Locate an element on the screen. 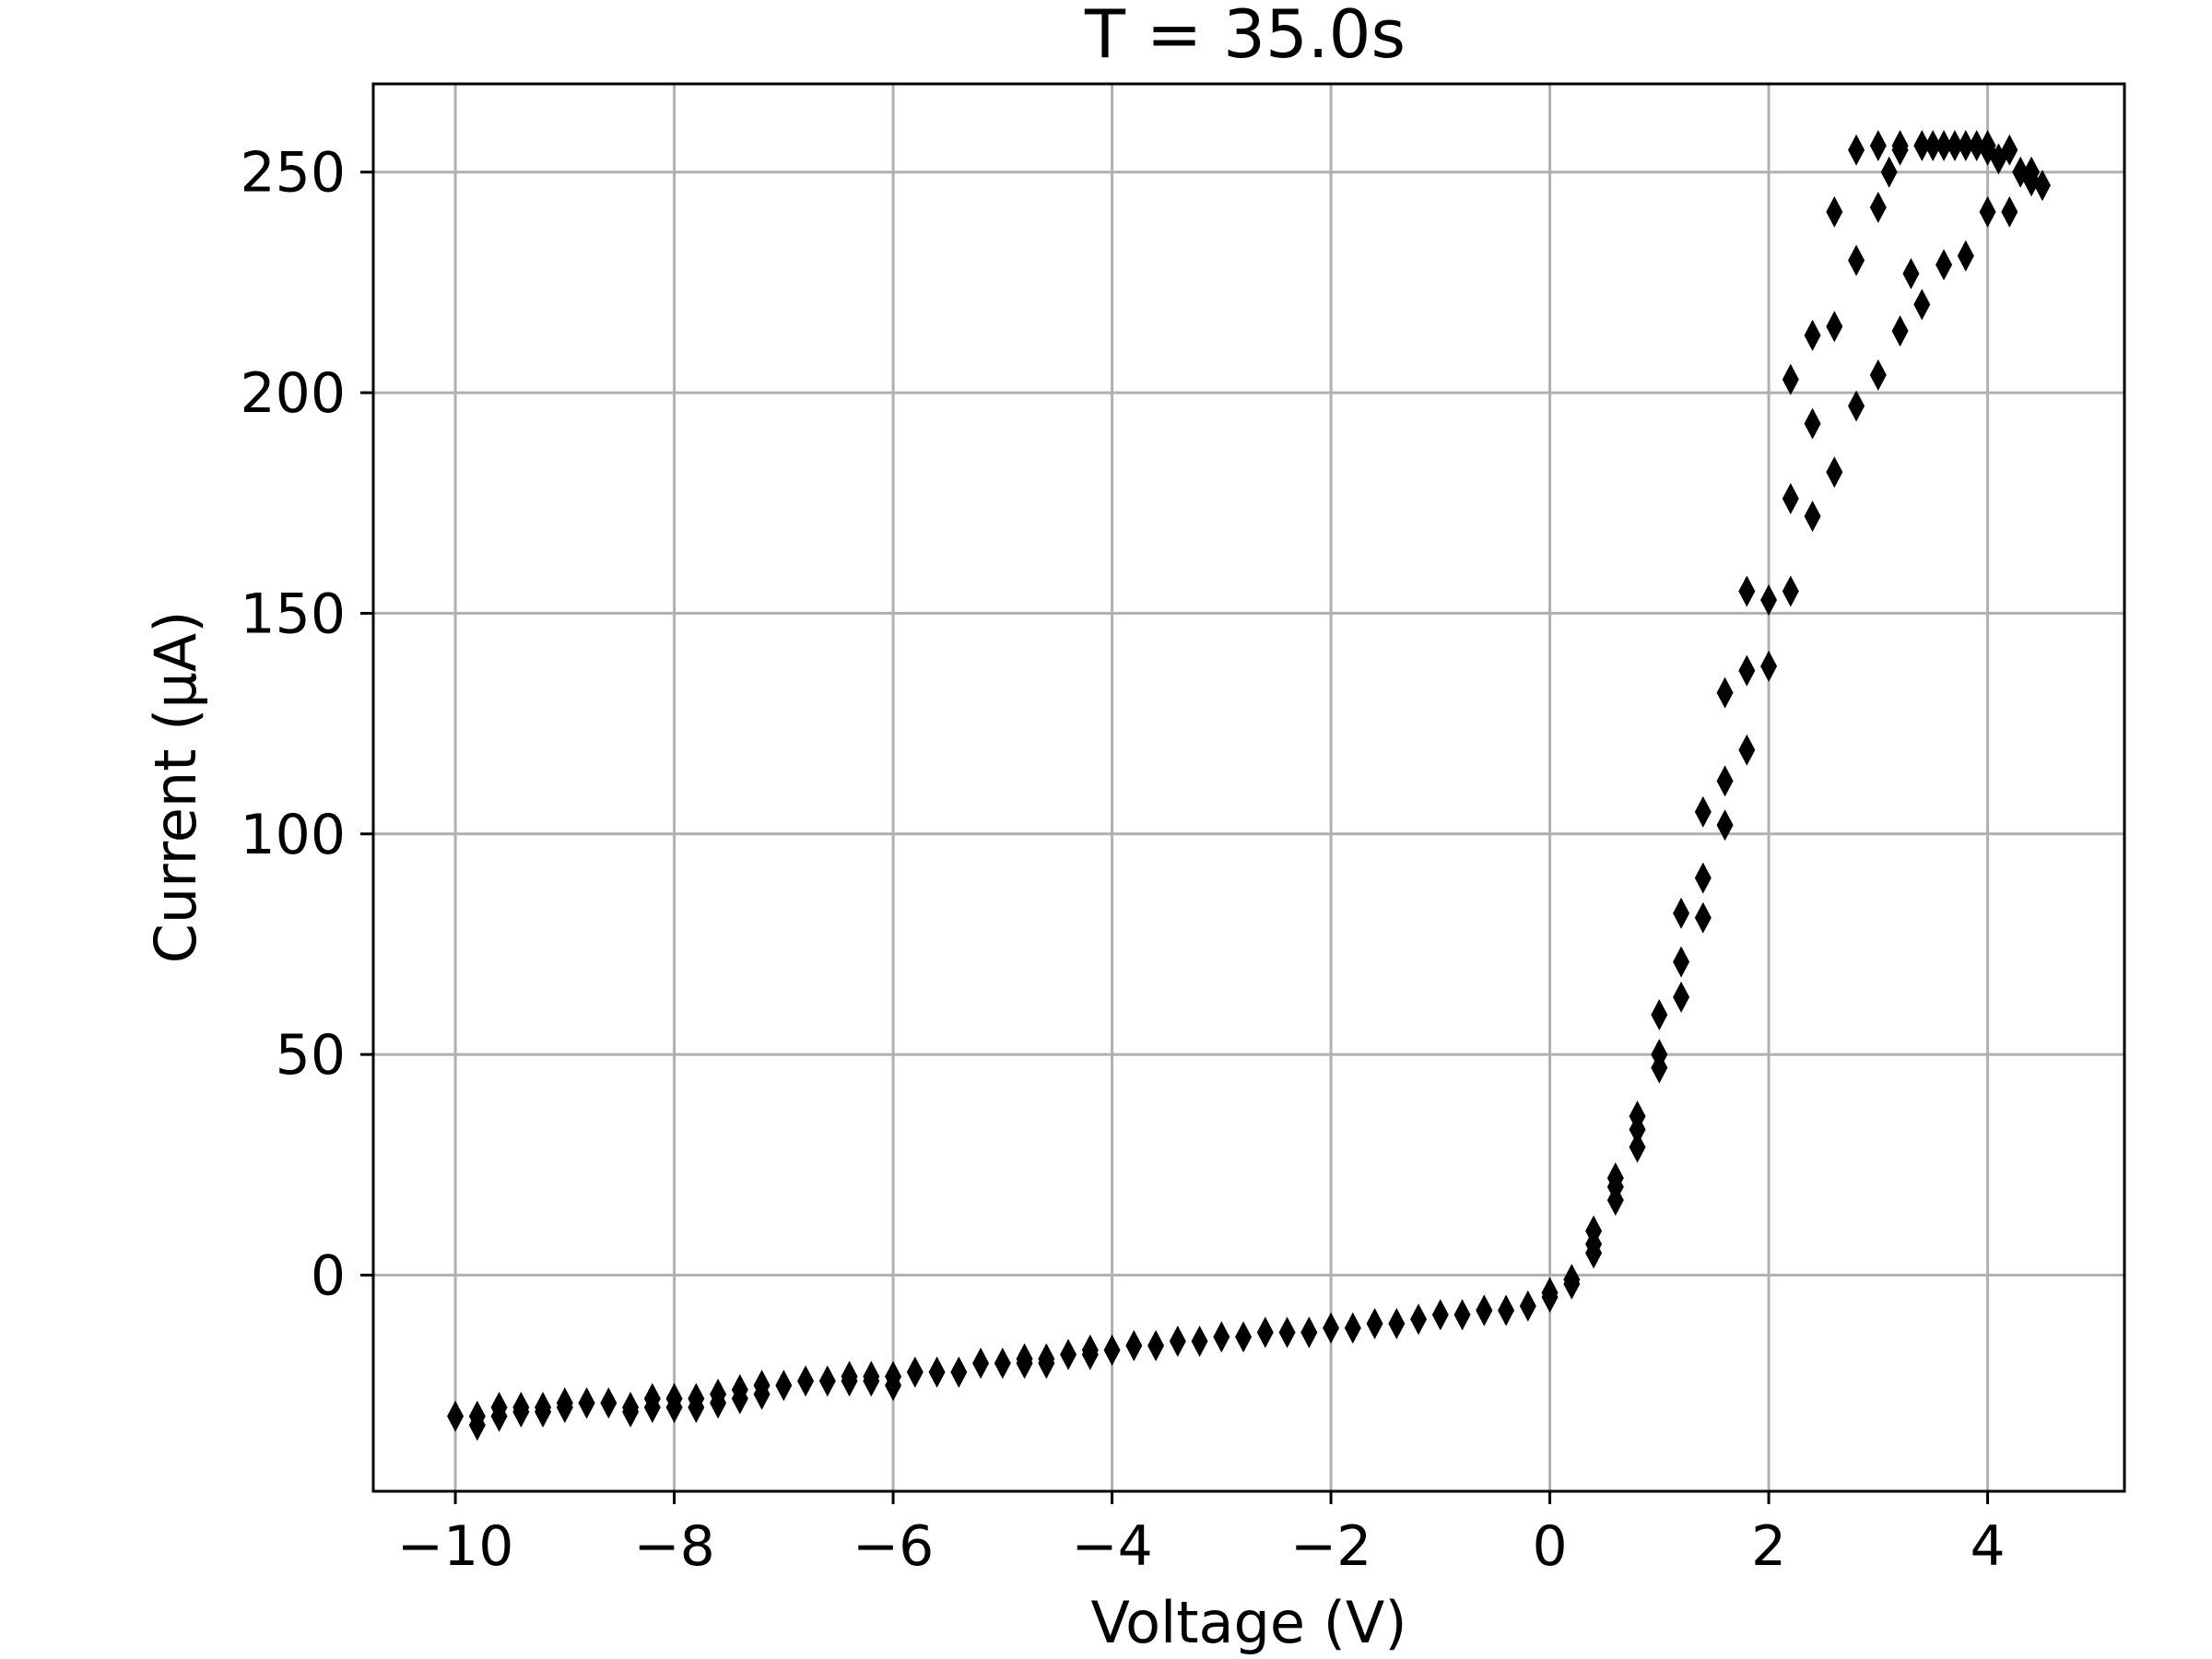  x-tick-label: 4 is located at coordinates (1987, 1546).